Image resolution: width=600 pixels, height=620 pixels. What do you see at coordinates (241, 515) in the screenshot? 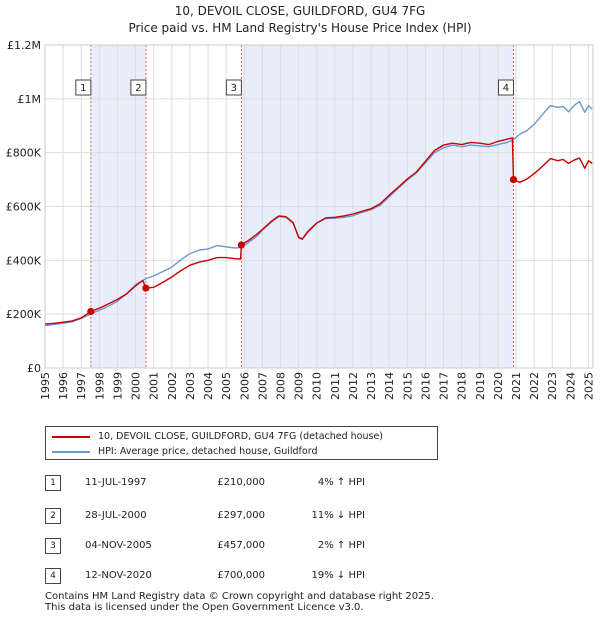
I see `sale-price: £297,000` at bounding box center [241, 515].